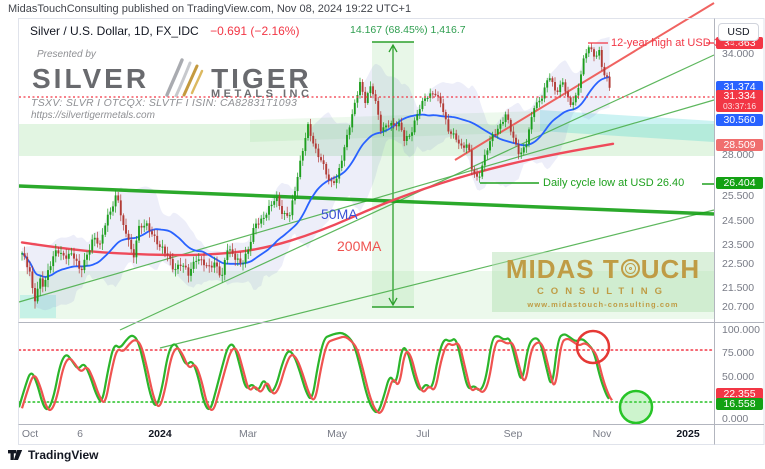 The image size is (765, 469). Describe the element at coordinates (30, 434) in the screenshot. I see `time-axis-label: Oct` at that location.